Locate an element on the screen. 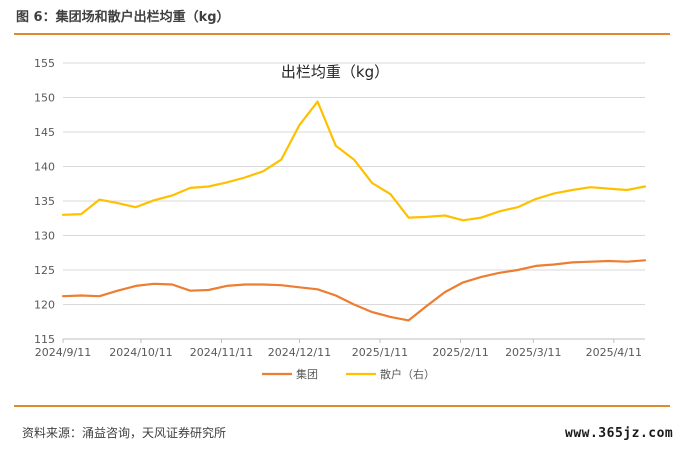  x-tick-label: 2025/1/11 is located at coordinates (380, 352).